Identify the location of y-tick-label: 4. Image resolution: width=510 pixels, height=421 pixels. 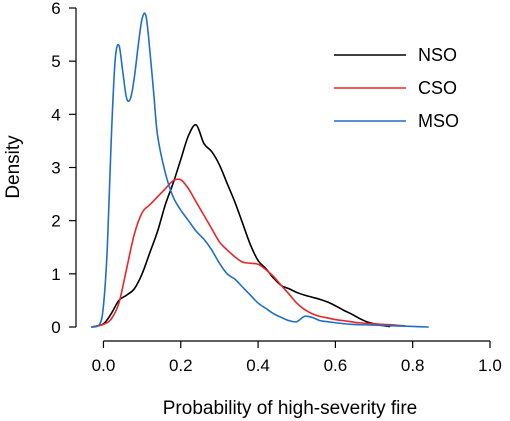
(55, 114).